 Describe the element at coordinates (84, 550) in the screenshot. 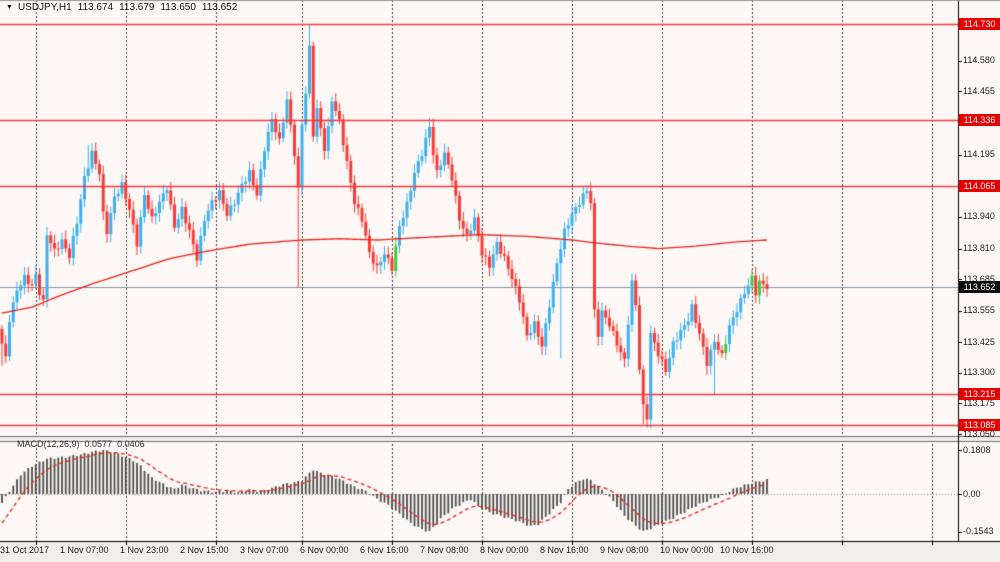

I see `date-axis-label: 1 Nov 07:00` at that location.